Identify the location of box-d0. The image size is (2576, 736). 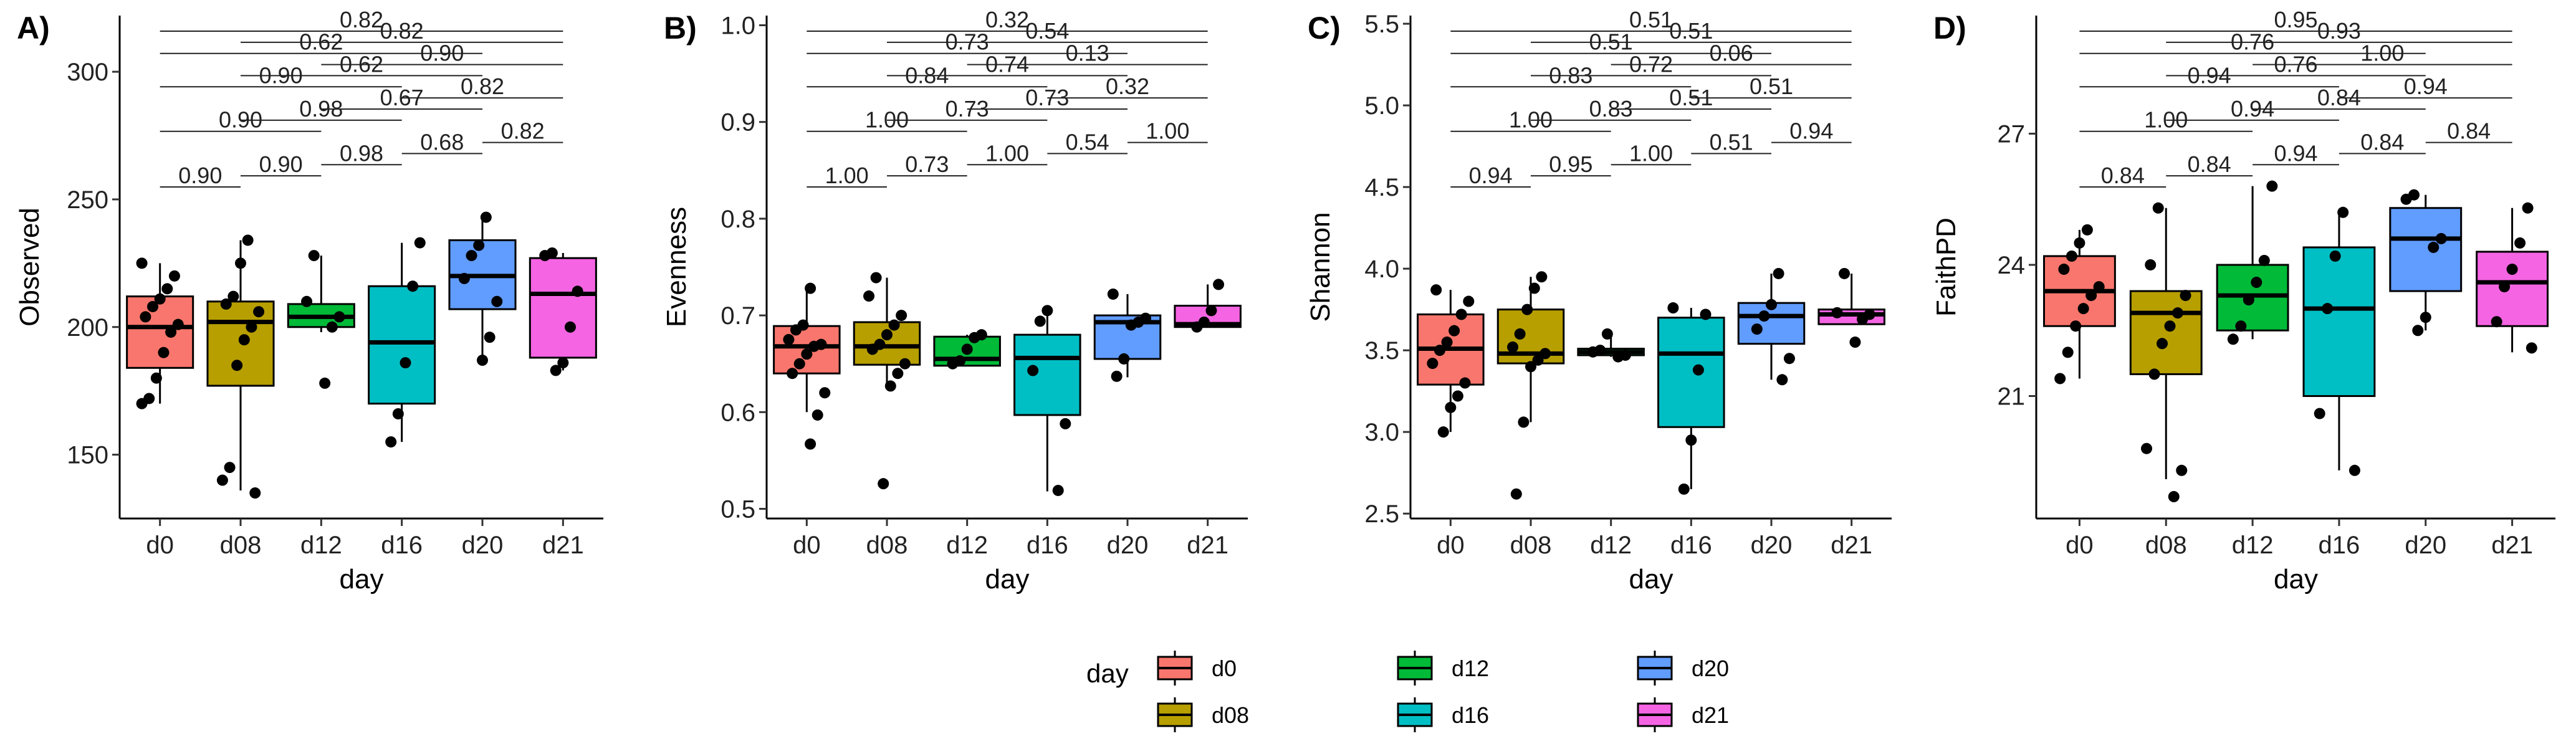
(807, 350).